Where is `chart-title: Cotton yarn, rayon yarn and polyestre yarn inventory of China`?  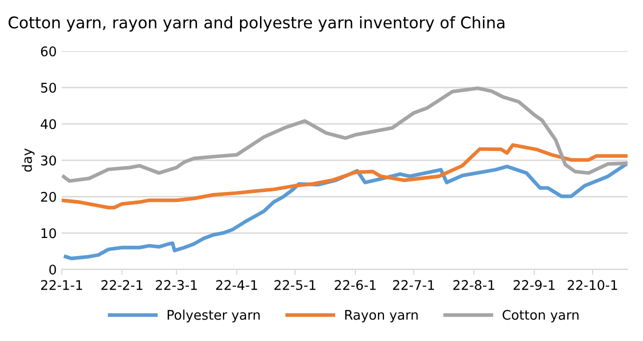
chart-title: Cotton yarn, rayon yarn and polyestre yarn inventory of China is located at coordinates (256, 24).